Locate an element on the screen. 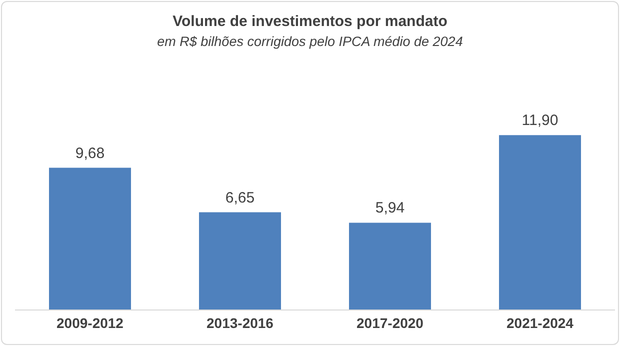  x-tick-label: 2013-2016 is located at coordinates (240, 322).